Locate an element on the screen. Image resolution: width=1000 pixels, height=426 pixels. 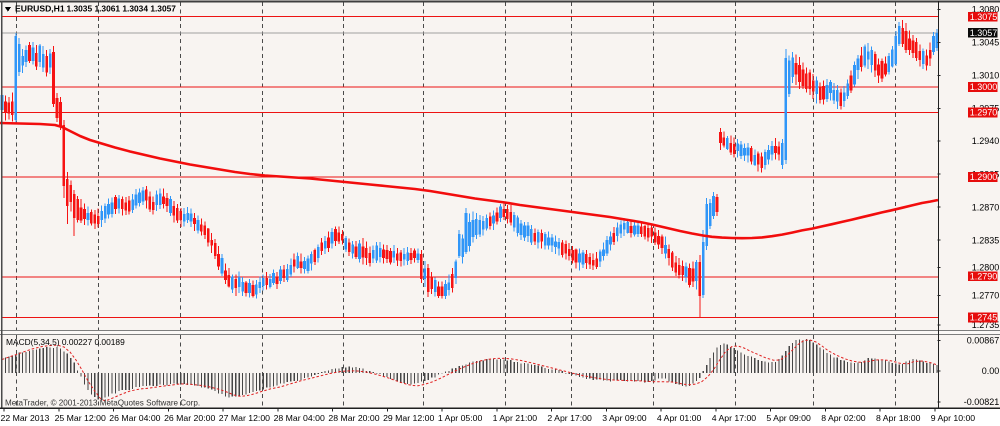
svg-text: 8 Apr 02:00 is located at coordinates (843, 418).